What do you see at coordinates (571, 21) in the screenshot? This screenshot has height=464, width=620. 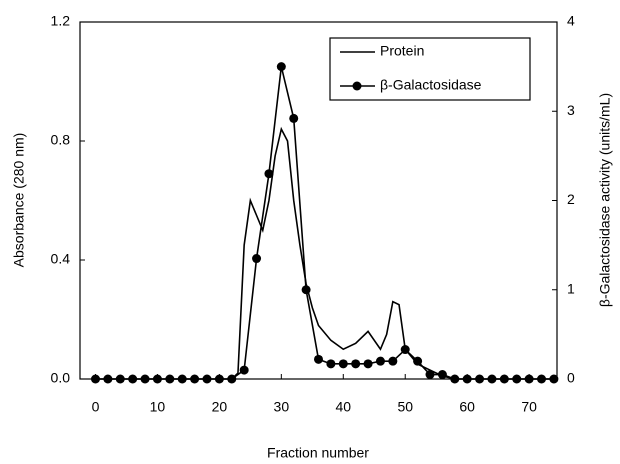 I see `y2-tick-label: 4` at bounding box center [571, 21].